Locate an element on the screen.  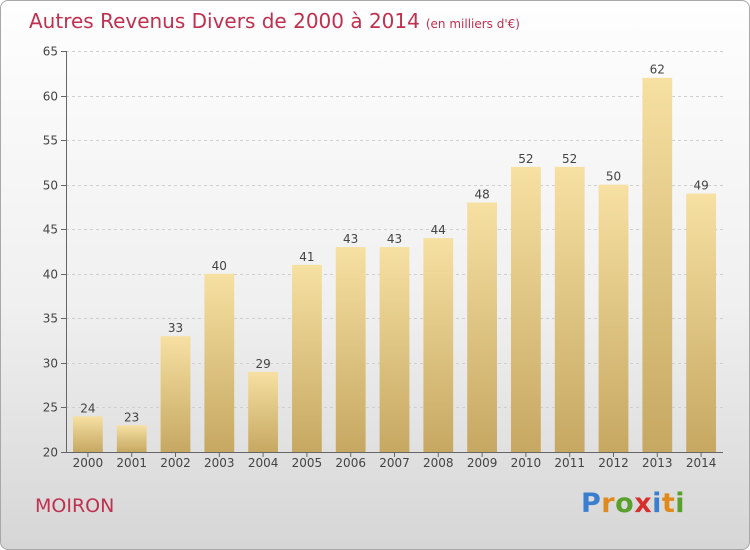
x-tick-label: 2008 is located at coordinates (438, 463).